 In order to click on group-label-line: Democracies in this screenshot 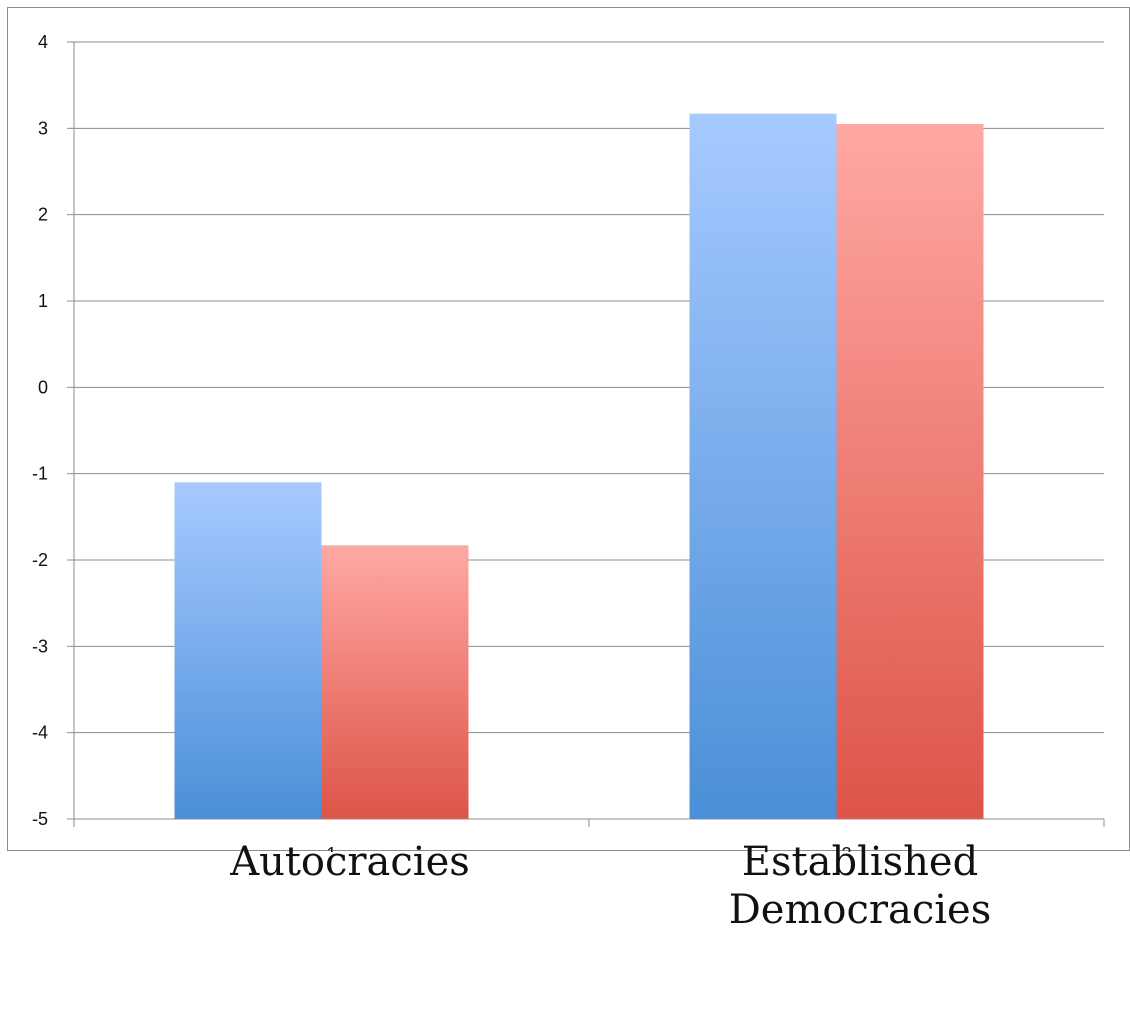, I will do `click(860, 910)`.